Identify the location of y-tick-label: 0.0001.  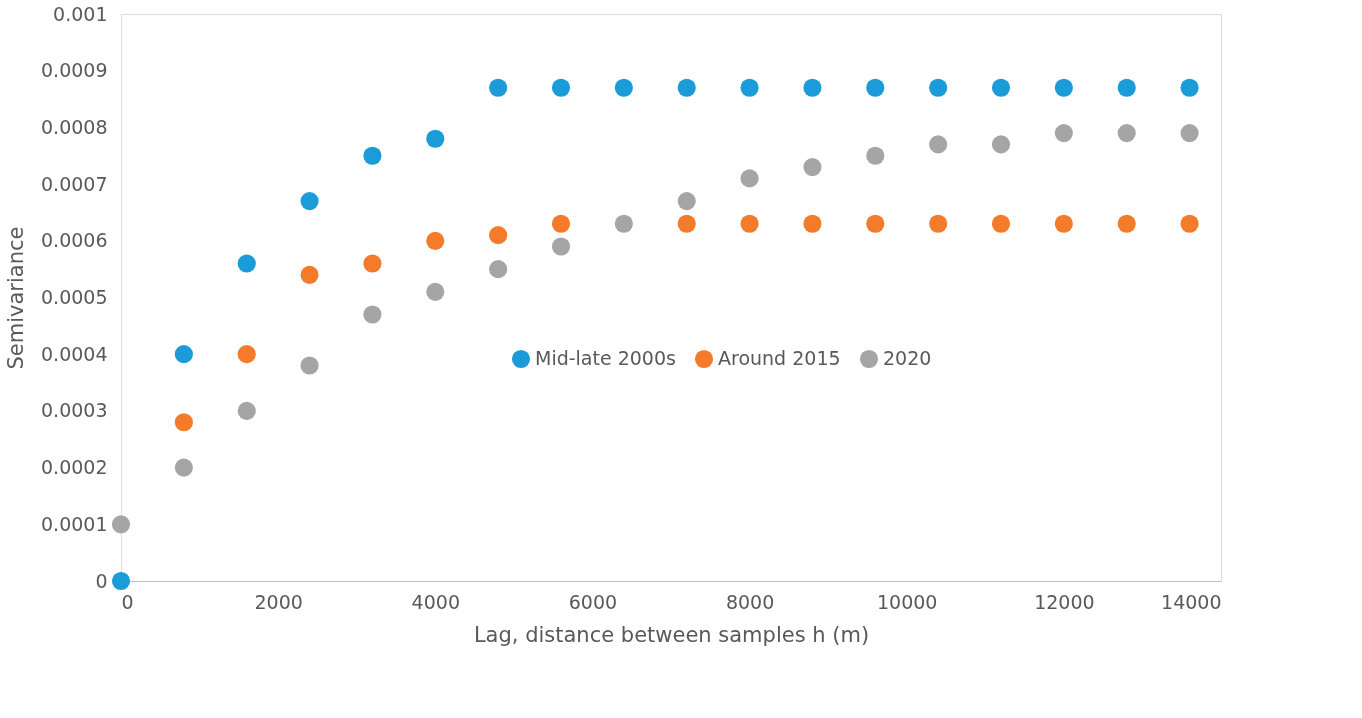
(74, 523).